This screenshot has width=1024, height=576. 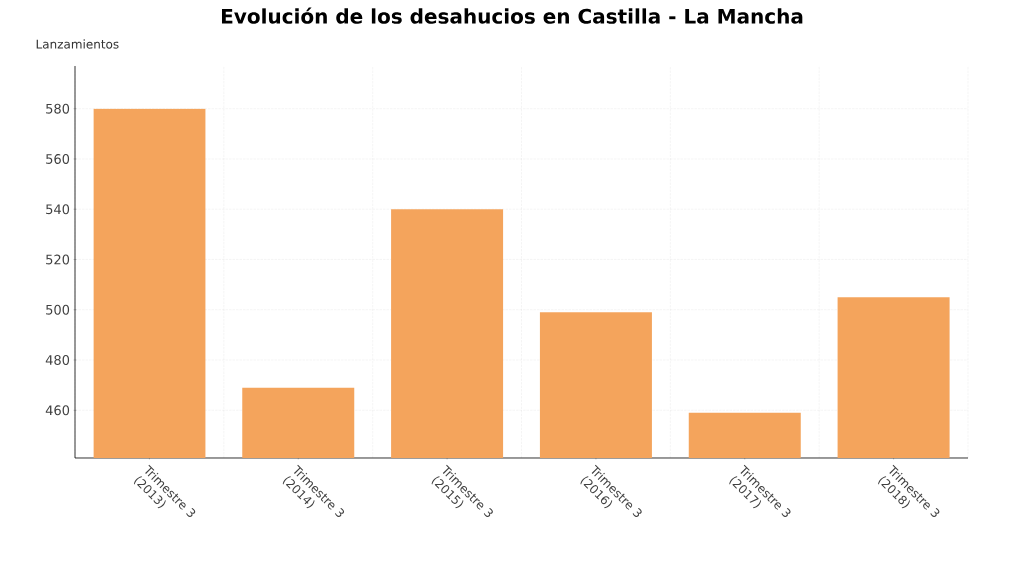 What do you see at coordinates (58, 309) in the screenshot?
I see `y-tick-label: 500` at bounding box center [58, 309].